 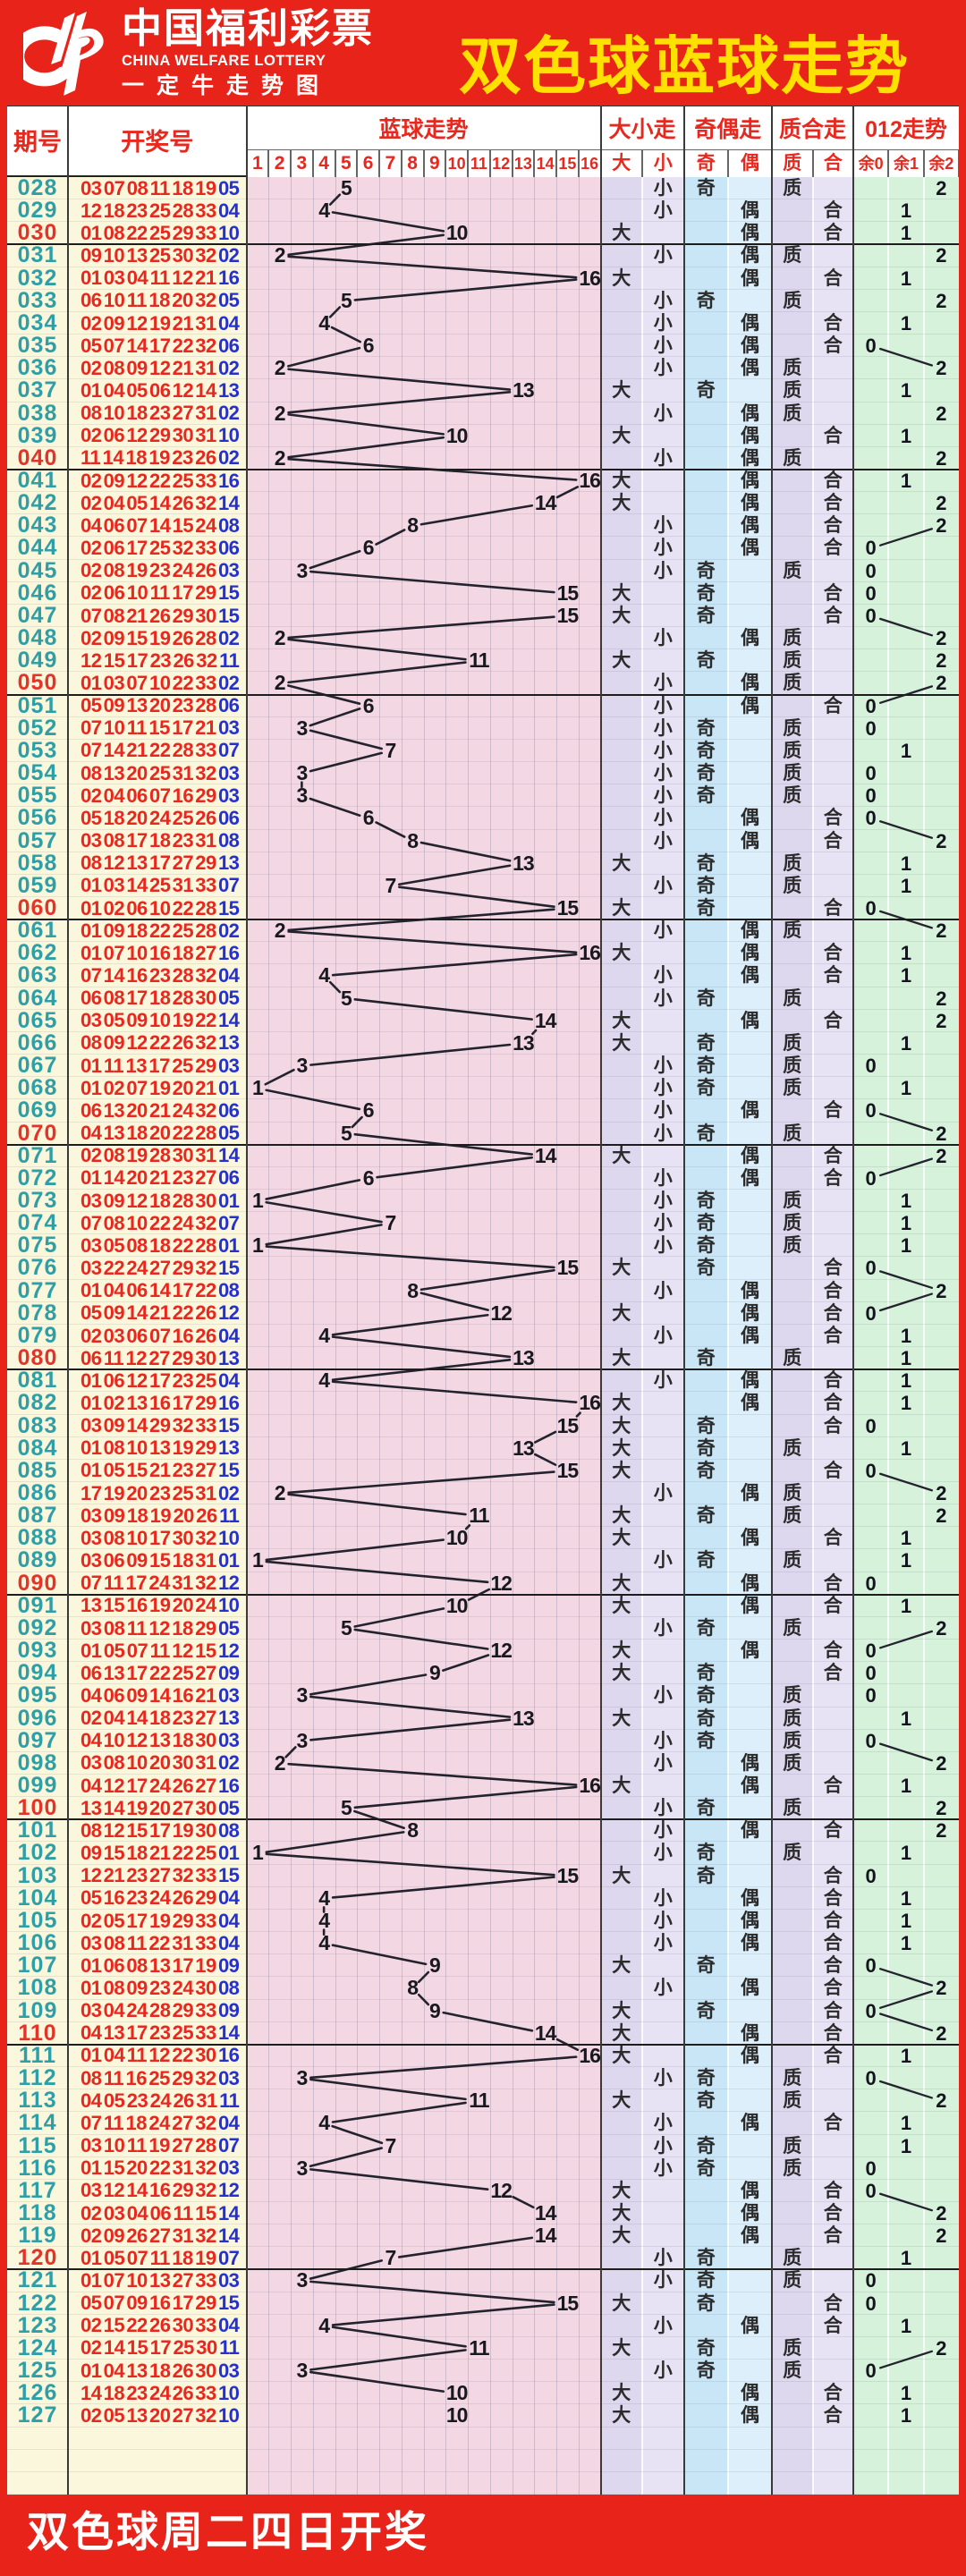 What do you see at coordinates (183, 1807) in the screenshot?
I see `red-ball-number: 27` at bounding box center [183, 1807].